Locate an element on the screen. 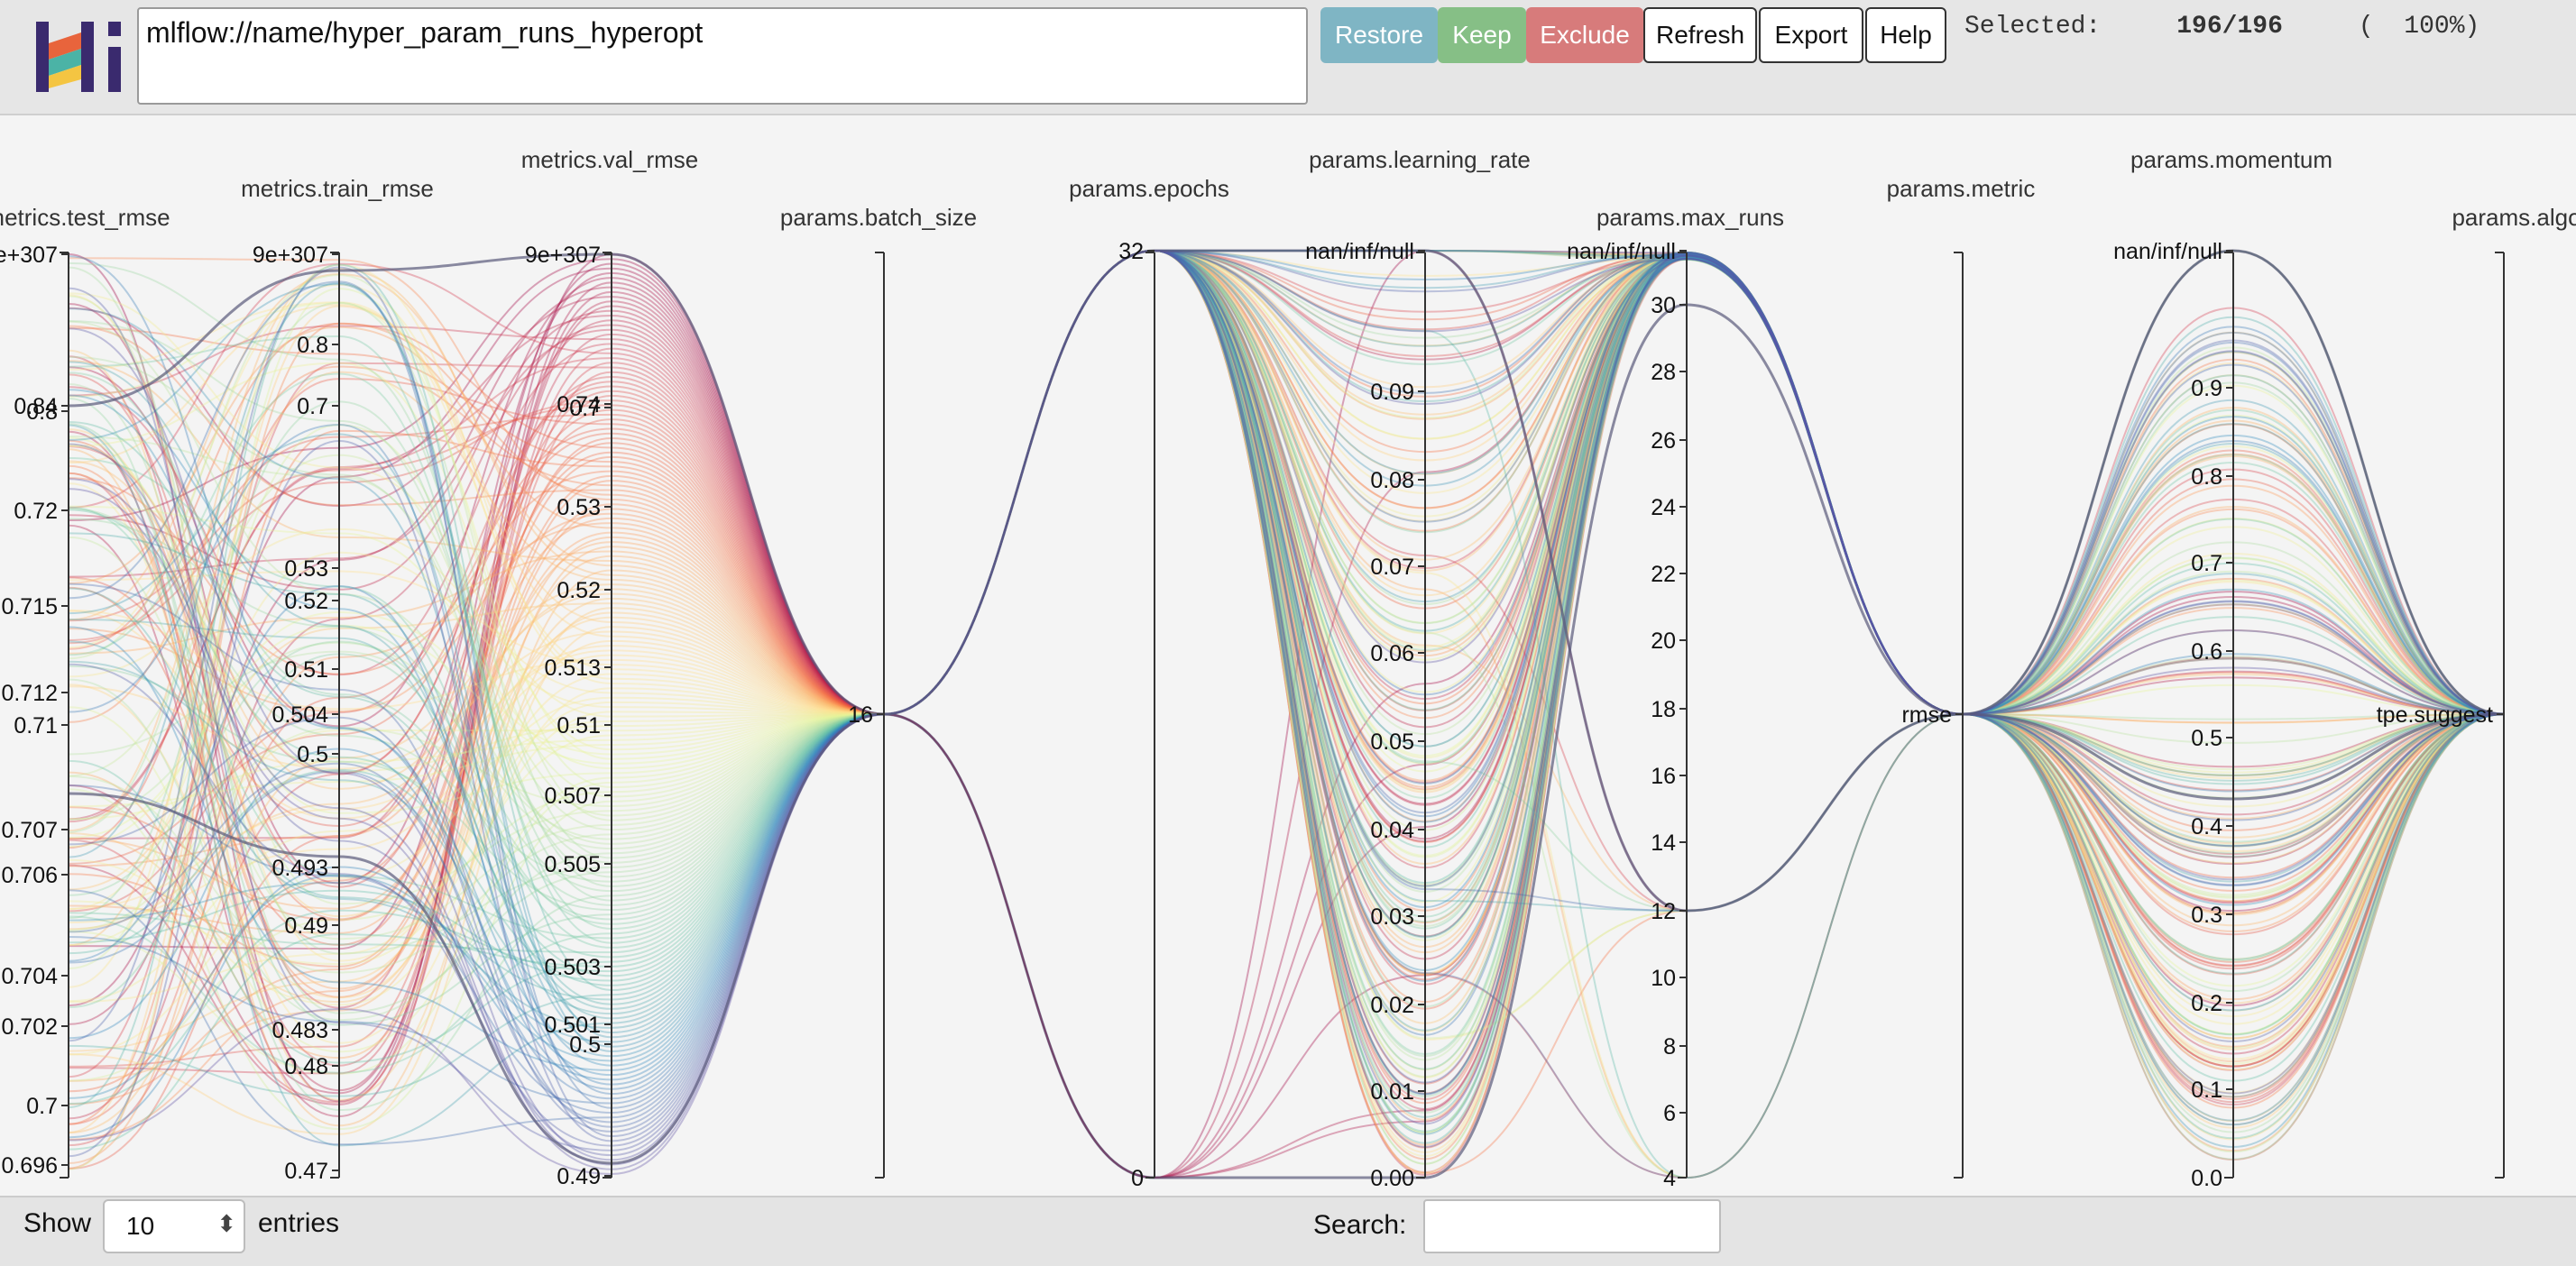  axis-title: metrics.val_rmse is located at coordinates (609, 159).